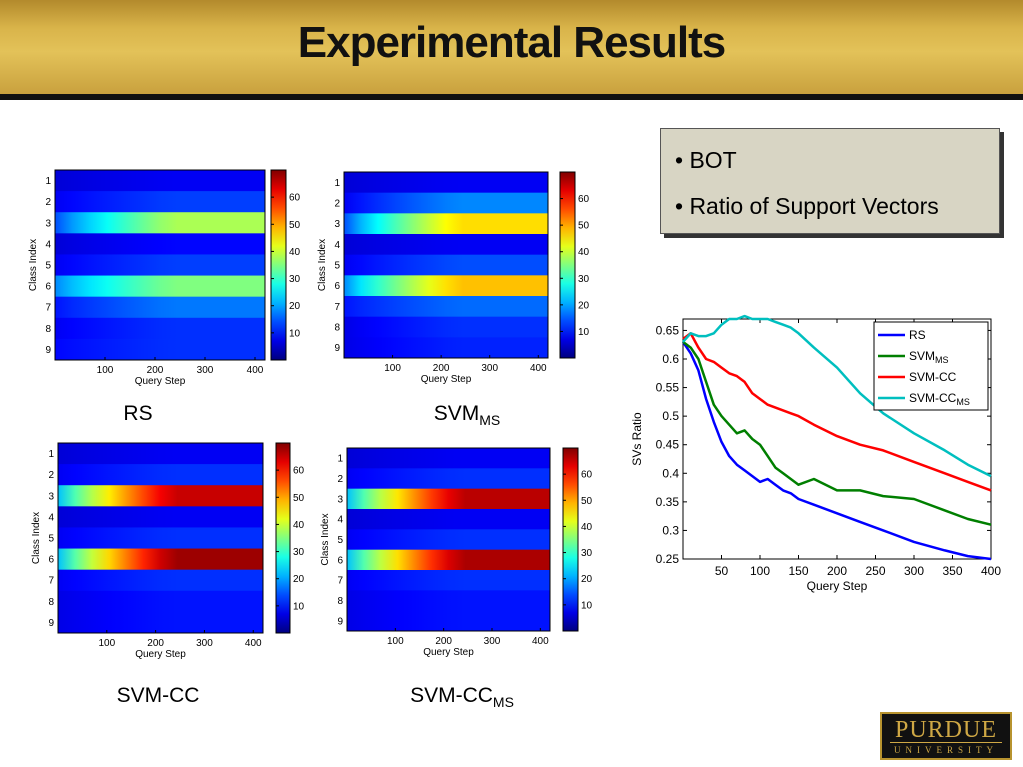 This screenshot has width=1023, height=767. Describe the element at coordinates (807, 206) in the screenshot. I see `bullet-ratio-support-vectors: • Ratio of Support Vectors` at that location.